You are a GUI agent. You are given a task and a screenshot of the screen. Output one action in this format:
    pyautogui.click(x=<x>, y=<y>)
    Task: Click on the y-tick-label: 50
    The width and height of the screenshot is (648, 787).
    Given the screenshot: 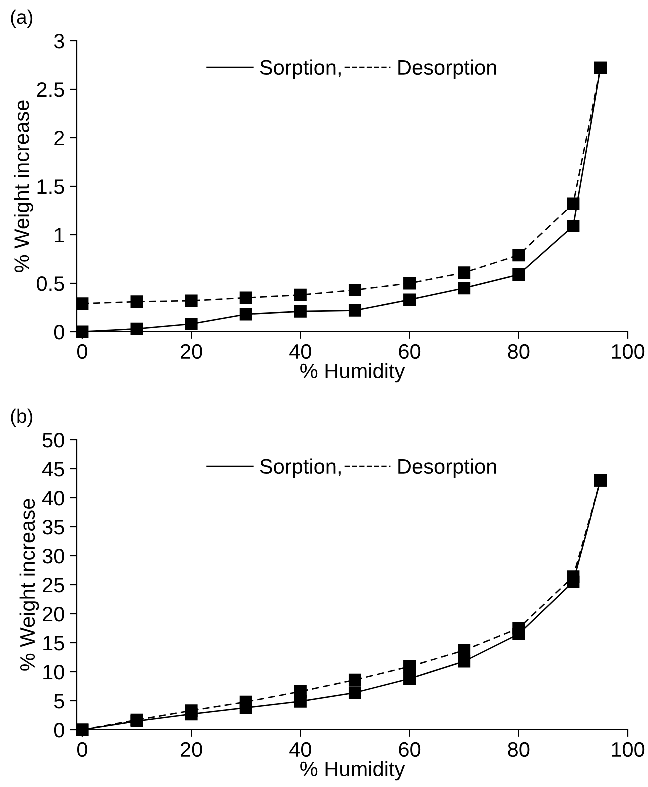 What is the action you would take?
    pyautogui.click(x=53, y=440)
    